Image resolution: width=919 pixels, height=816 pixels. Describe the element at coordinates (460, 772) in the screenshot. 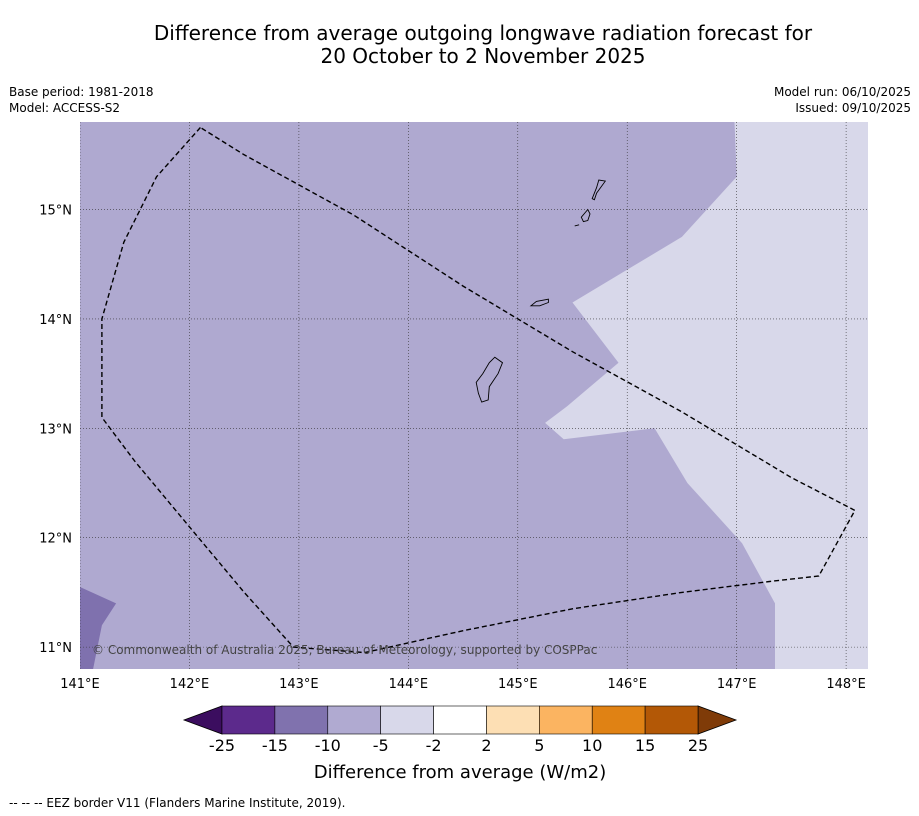

I see `colorbar-title: Difference from average (W/m2)` at that location.